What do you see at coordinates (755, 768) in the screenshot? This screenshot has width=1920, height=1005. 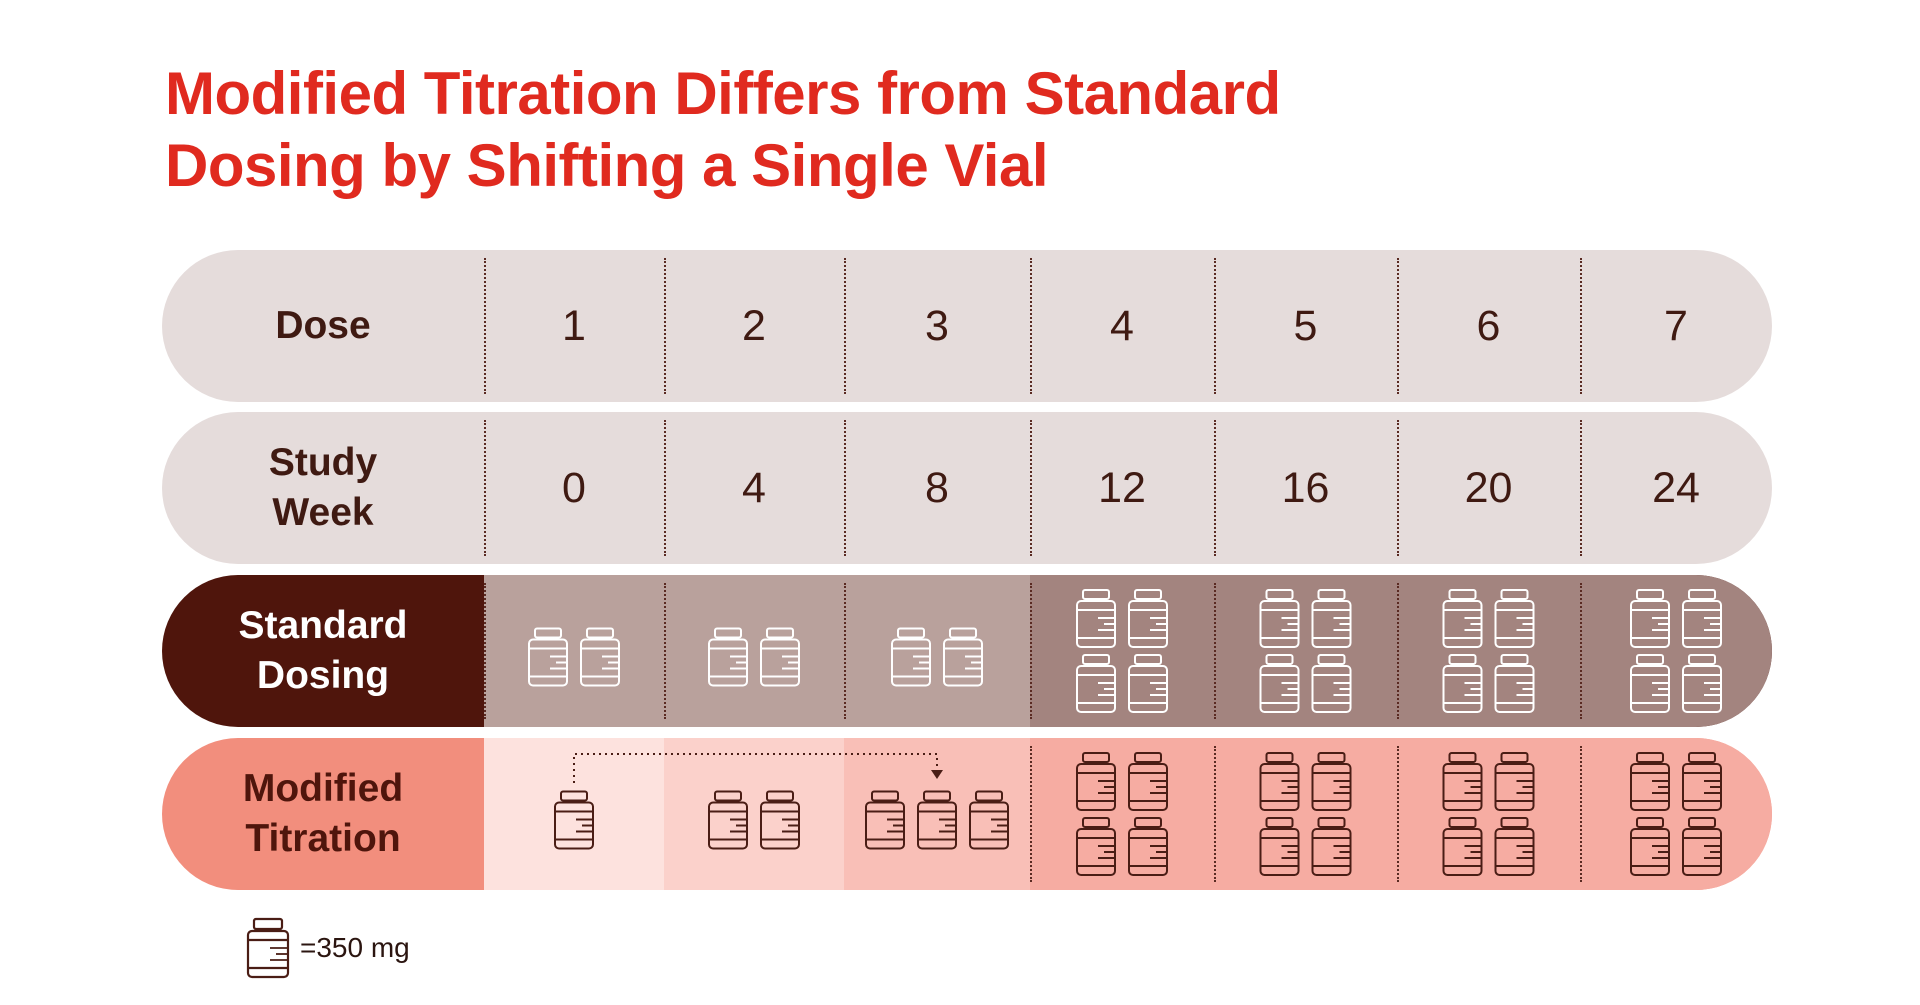 I see `shift-arrow-line` at bounding box center [755, 768].